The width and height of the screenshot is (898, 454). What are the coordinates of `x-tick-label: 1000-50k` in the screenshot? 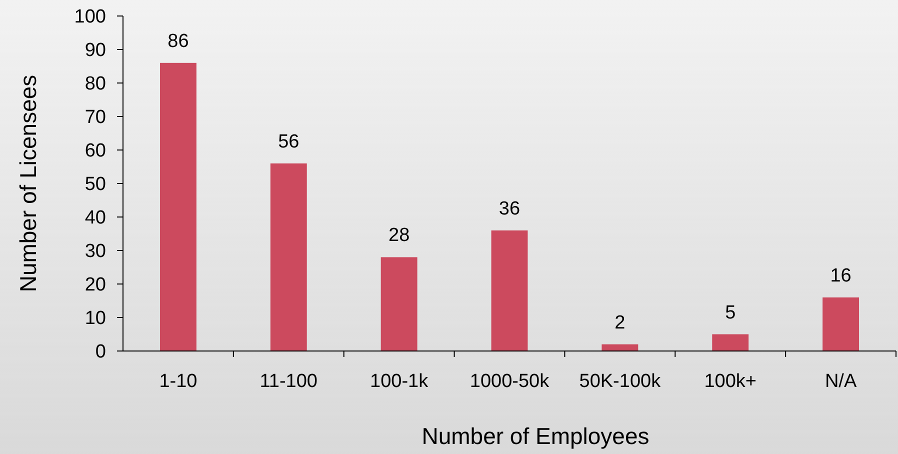 It's located at (510, 381).